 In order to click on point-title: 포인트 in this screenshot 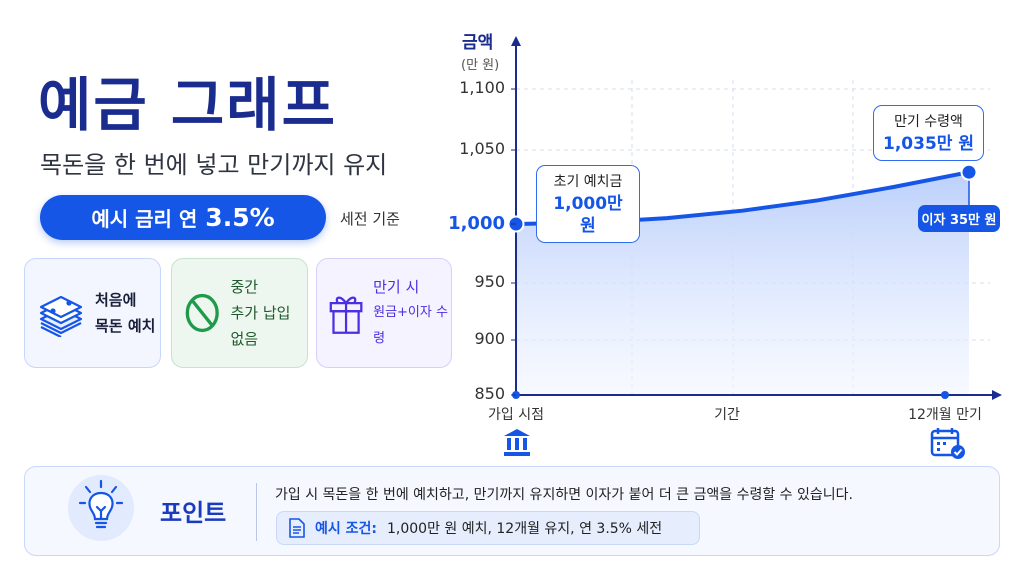, I will do `click(193, 513)`.